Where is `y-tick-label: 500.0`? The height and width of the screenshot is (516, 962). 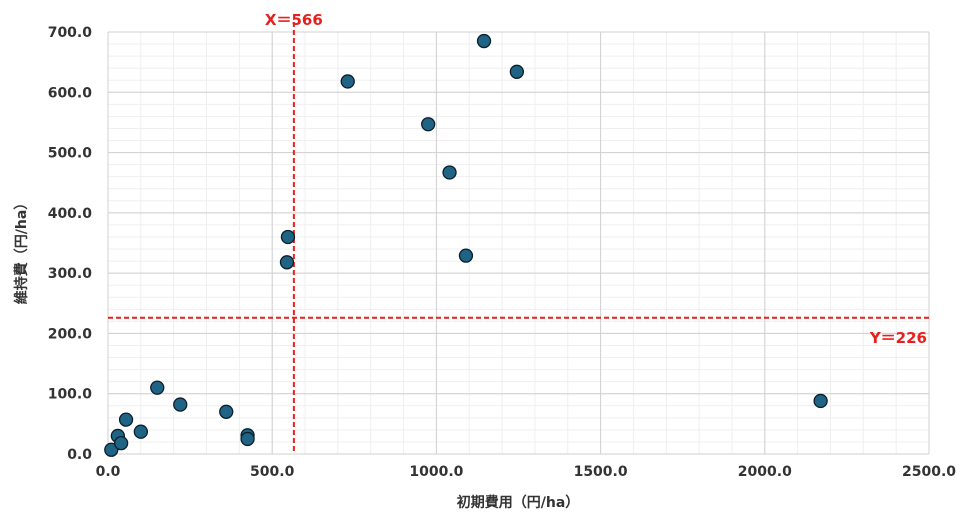
y-tick-label: 500.0 is located at coordinates (70, 154).